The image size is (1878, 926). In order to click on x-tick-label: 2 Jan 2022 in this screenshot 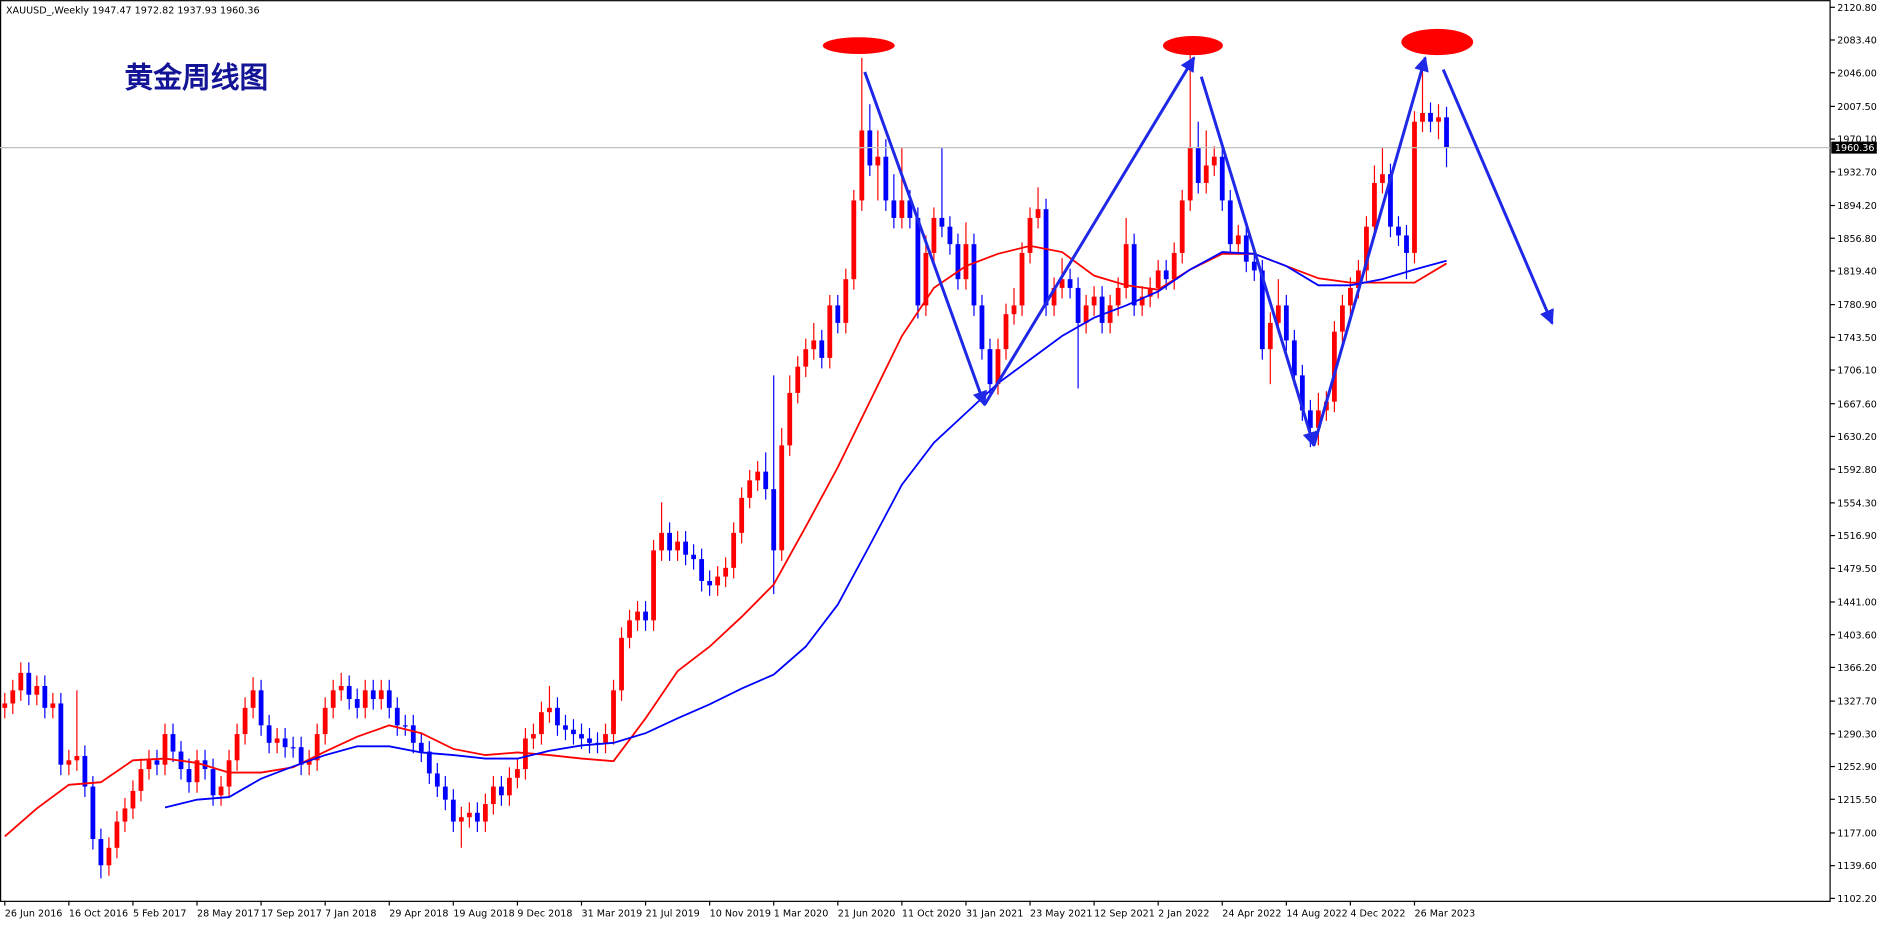, I will do `click(1183, 913)`.